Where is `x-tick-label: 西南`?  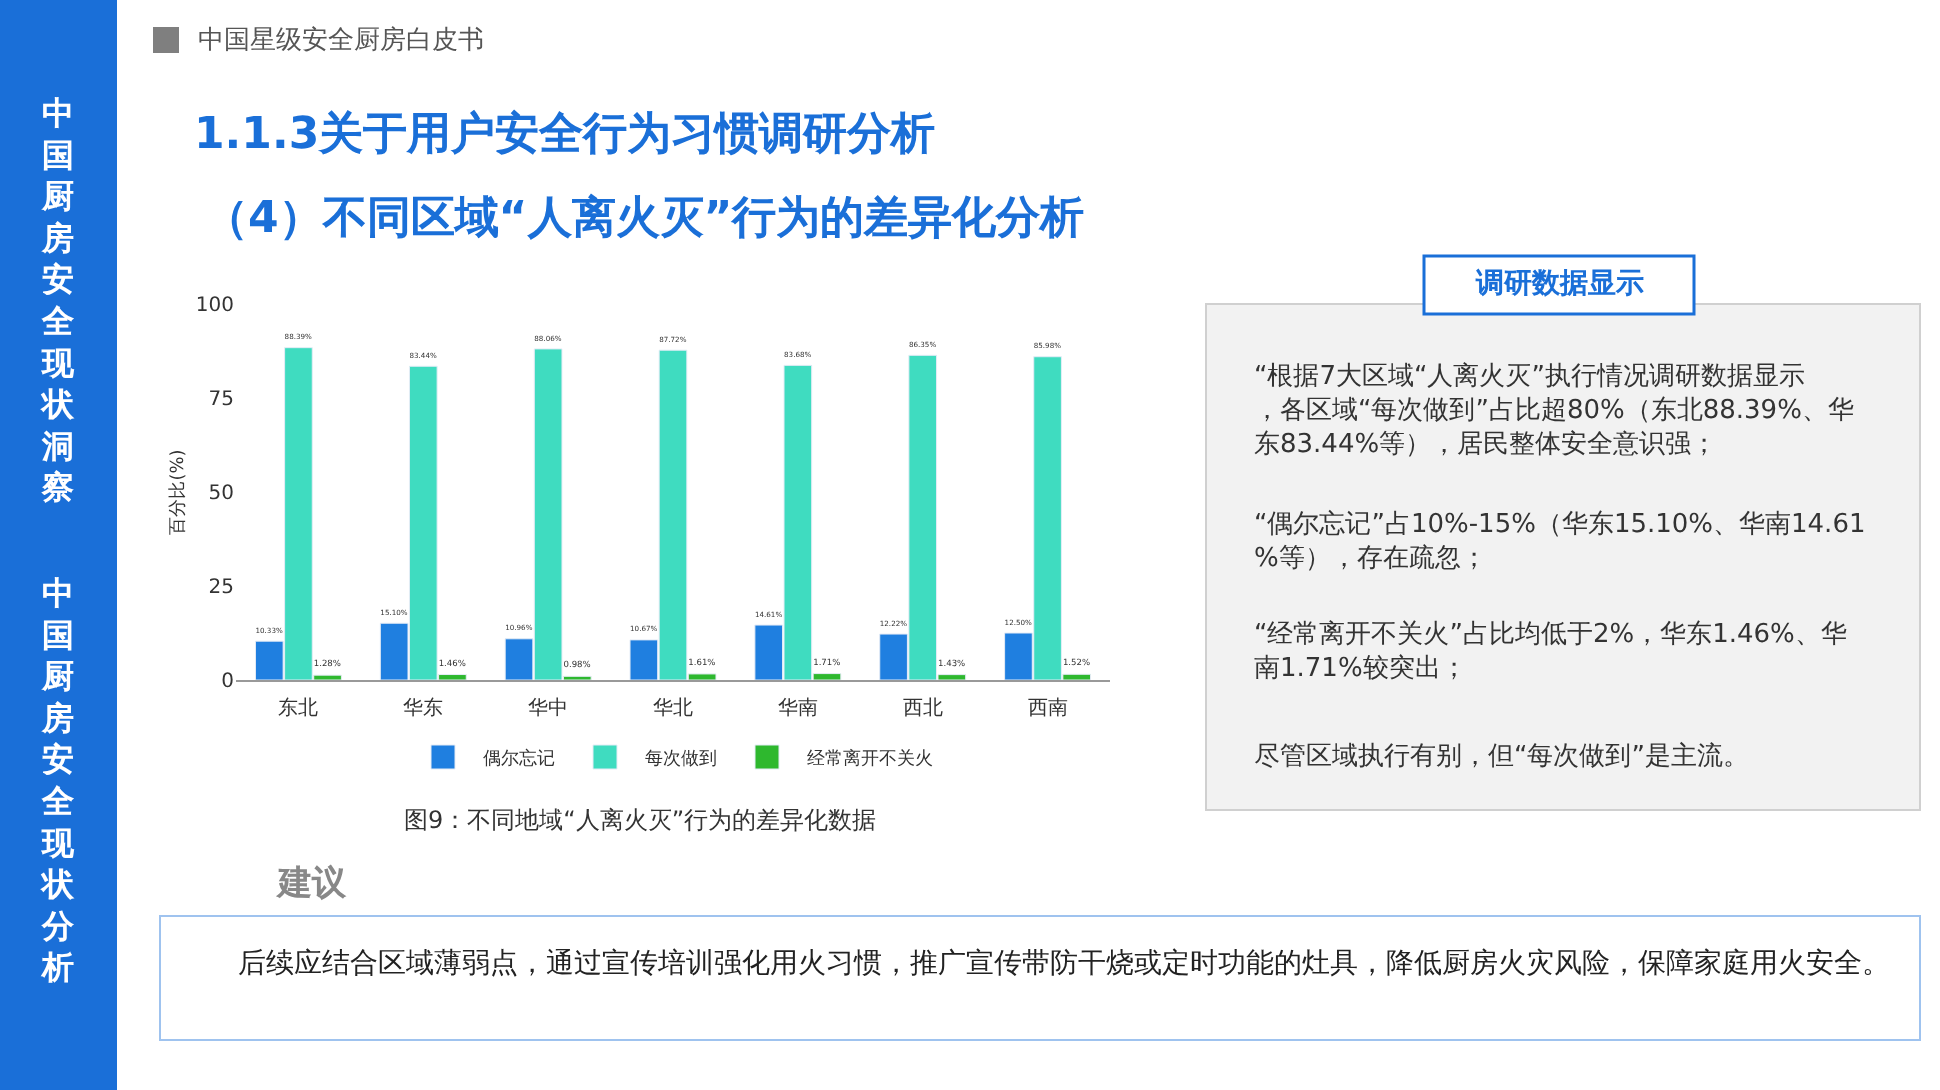 x-tick-label: 西南 is located at coordinates (1047, 708).